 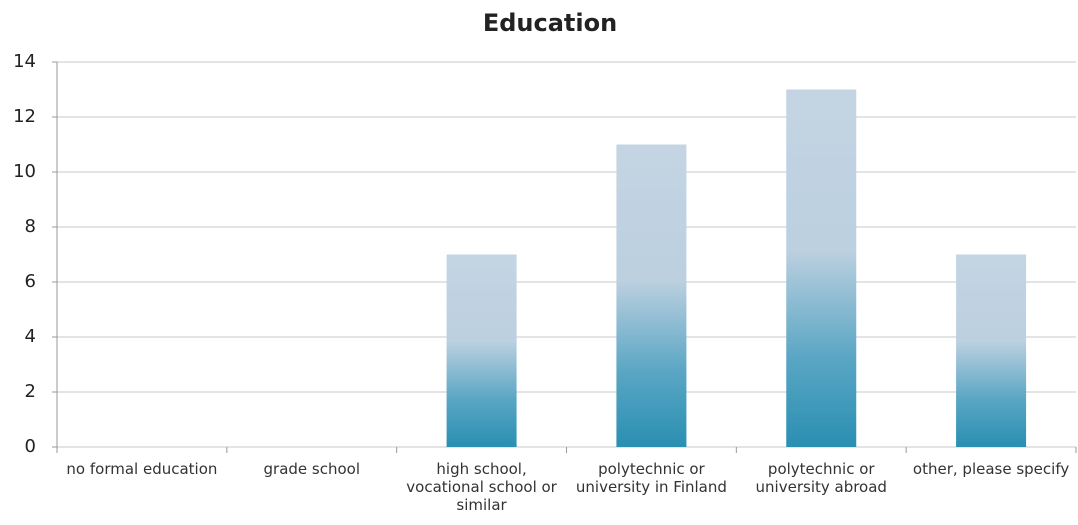 I want to click on y-tick-label: 12, so click(x=24, y=116).